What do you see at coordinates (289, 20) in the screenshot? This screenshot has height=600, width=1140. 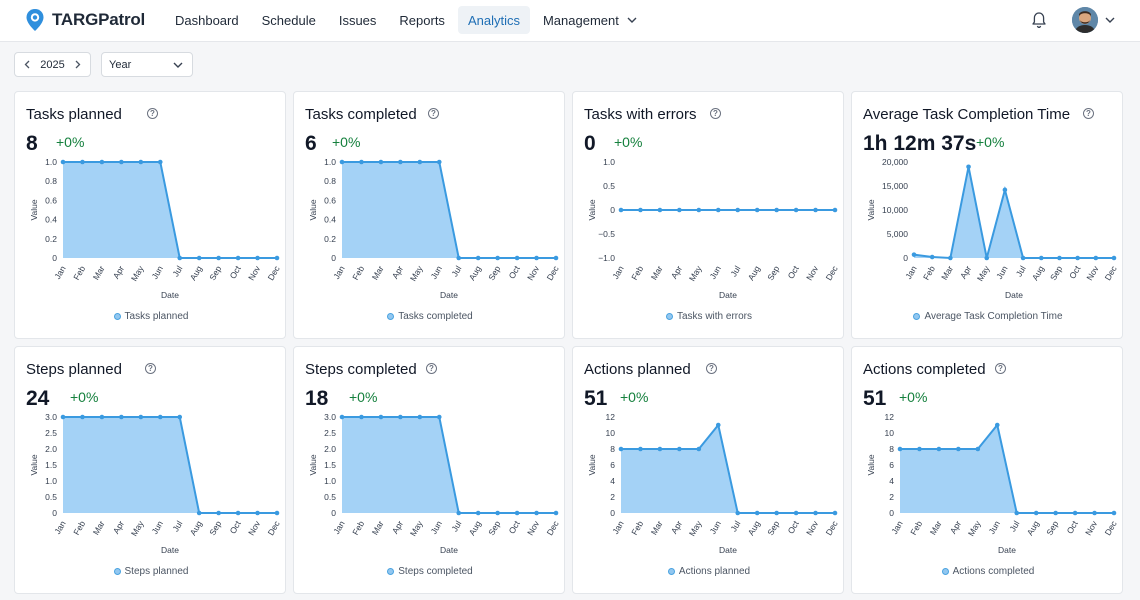 I see `nav-schedule: Schedule` at bounding box center [289, 20].